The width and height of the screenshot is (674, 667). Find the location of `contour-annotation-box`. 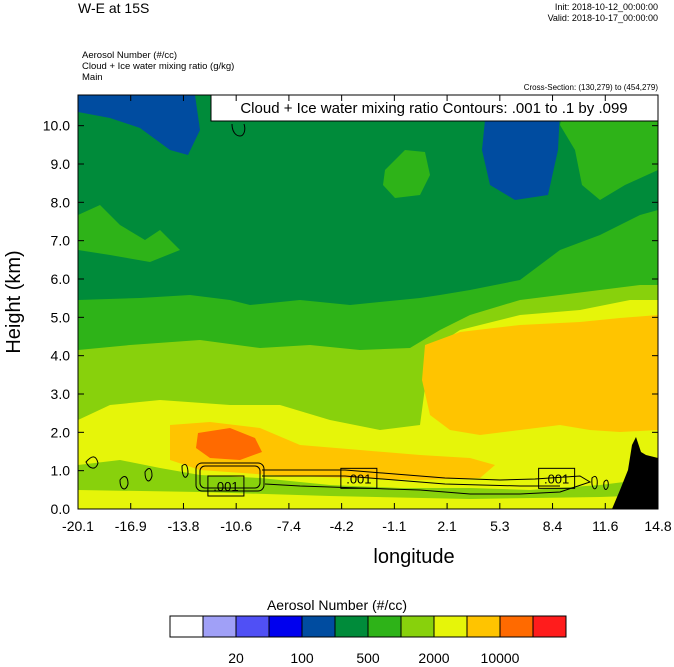

contour-annotation-box is located at coordinates (434, 108).